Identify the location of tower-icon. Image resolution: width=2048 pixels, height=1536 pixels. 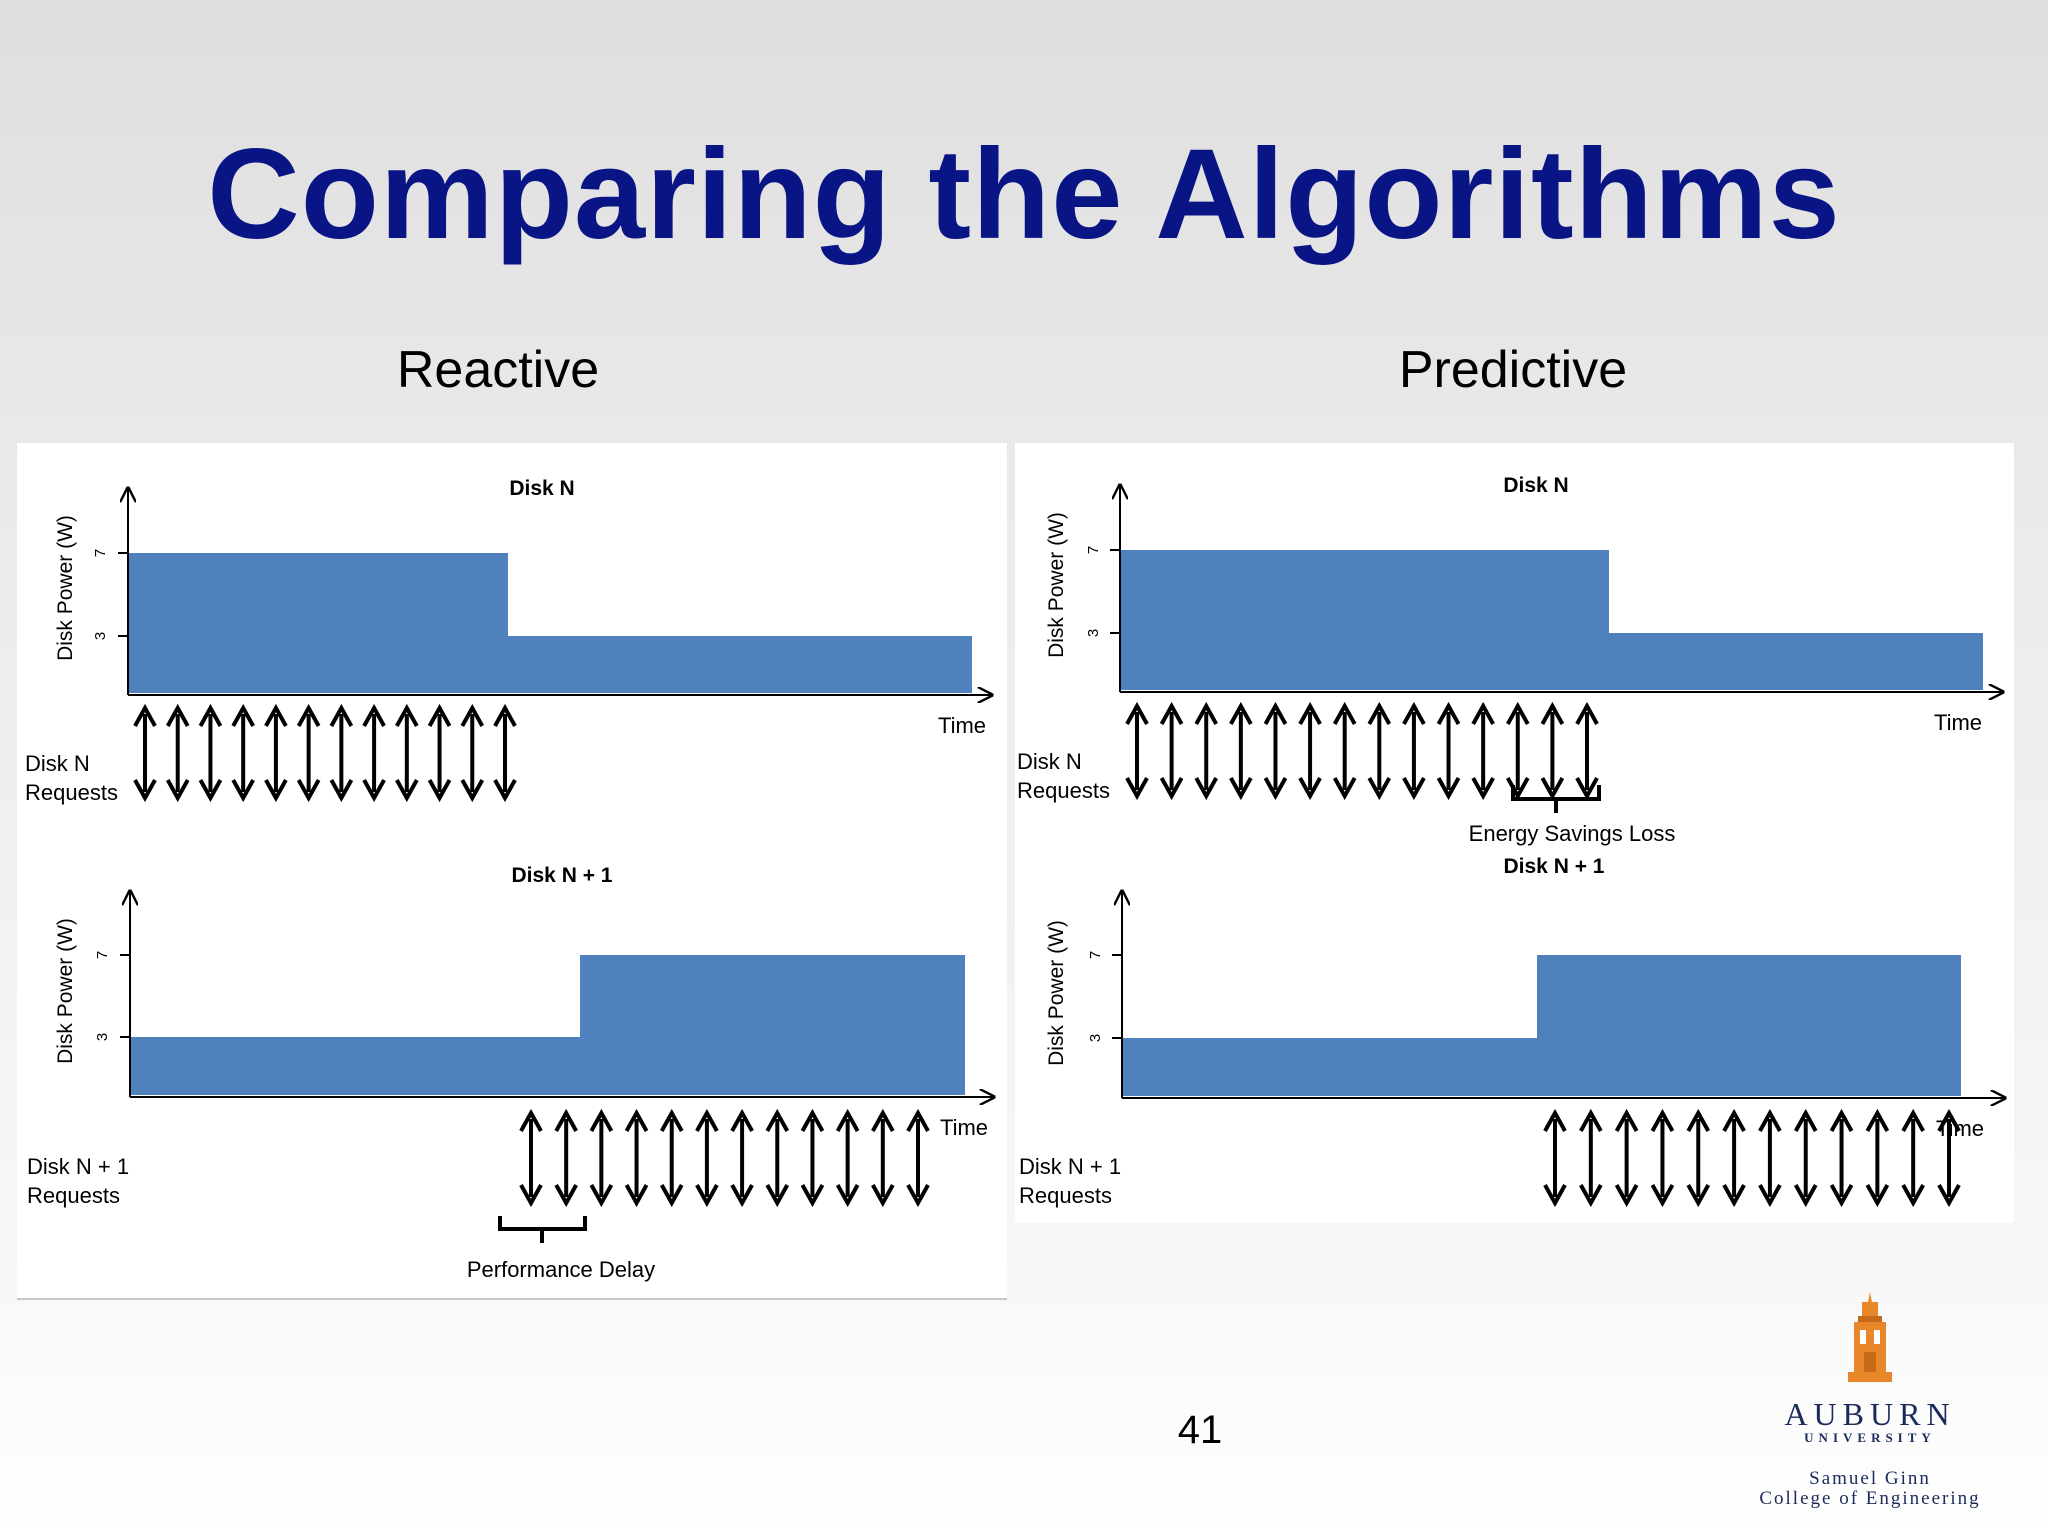
(1870, 1337).